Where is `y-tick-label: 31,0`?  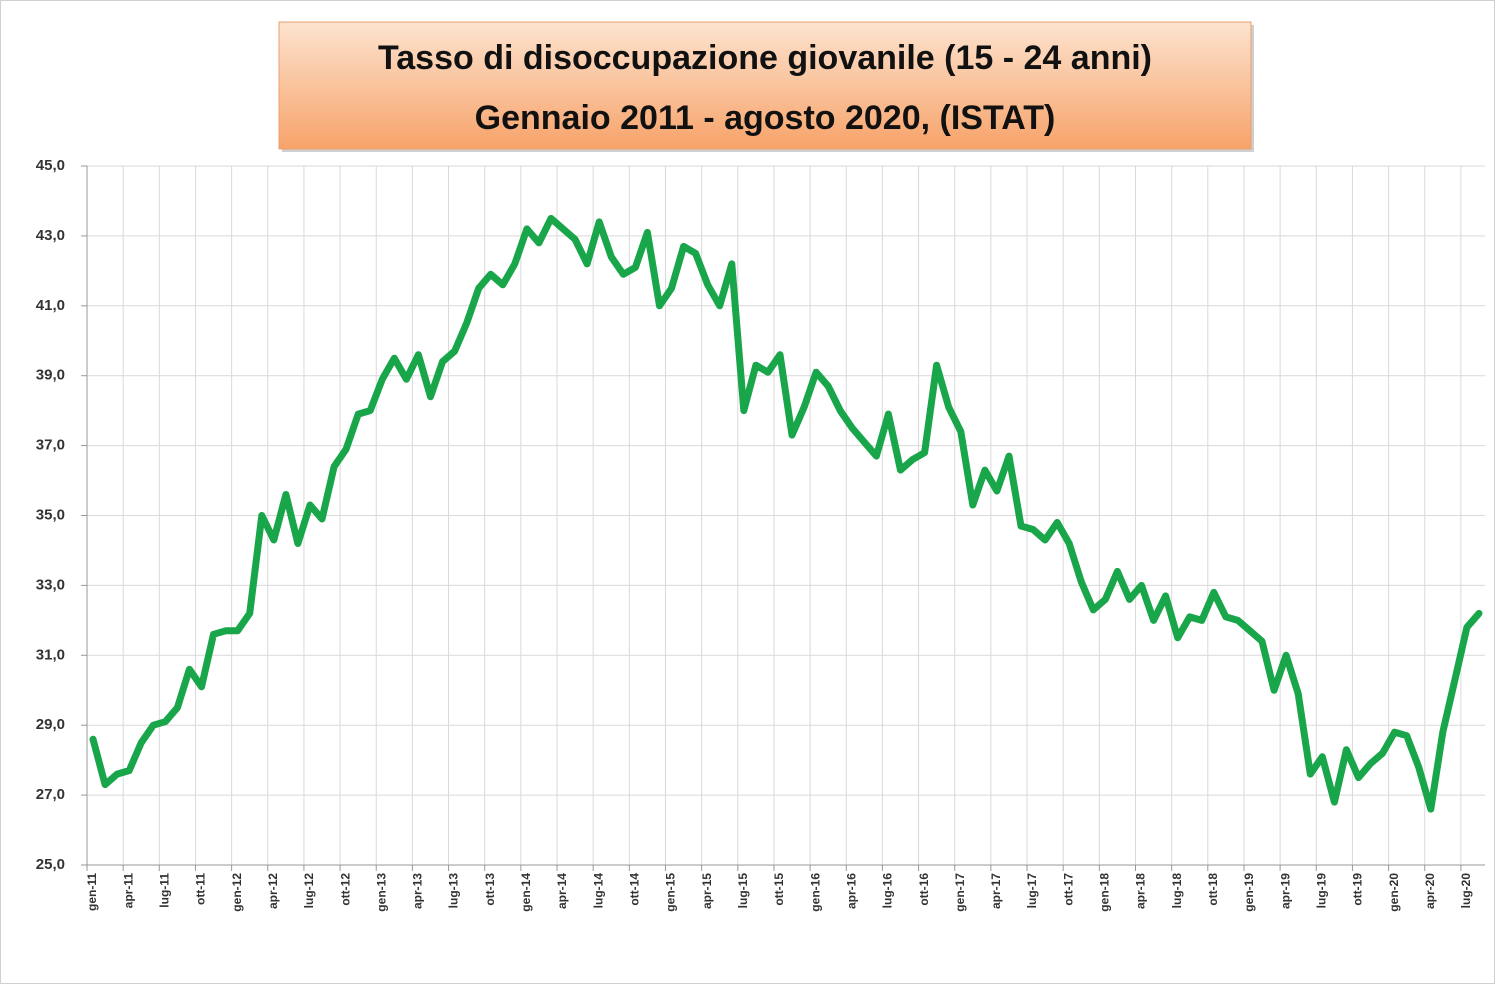 y-tick-label: 31,0 is located at coordinates (50, 654).